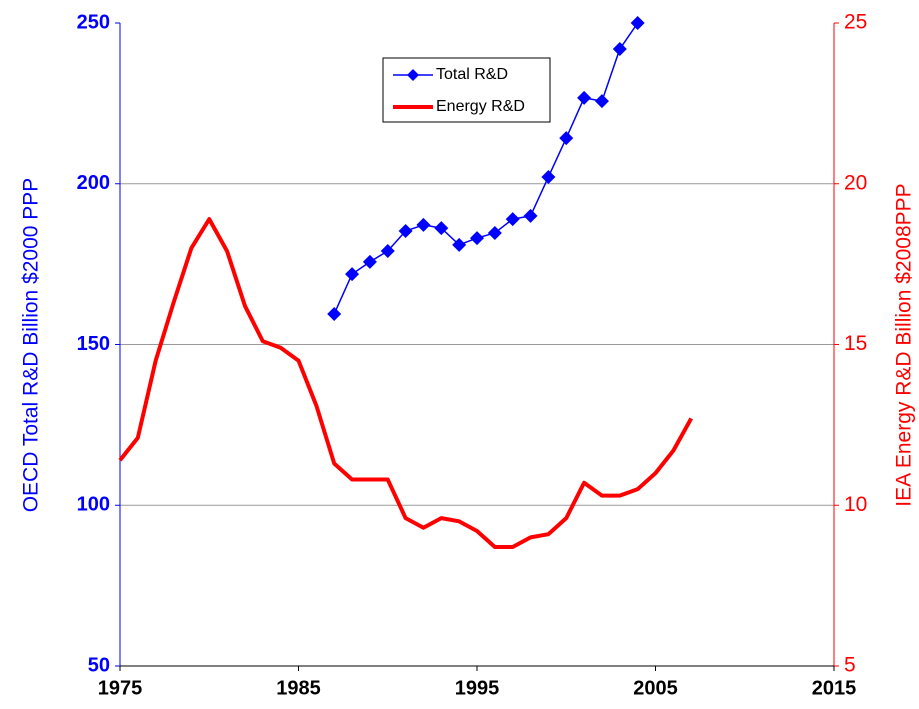 This screenshot has height=709, width=919. What do you see at coordinates (93, 505) in the screenshot?
I see `y-tick-label: 100` at bounding box center [93, 505].